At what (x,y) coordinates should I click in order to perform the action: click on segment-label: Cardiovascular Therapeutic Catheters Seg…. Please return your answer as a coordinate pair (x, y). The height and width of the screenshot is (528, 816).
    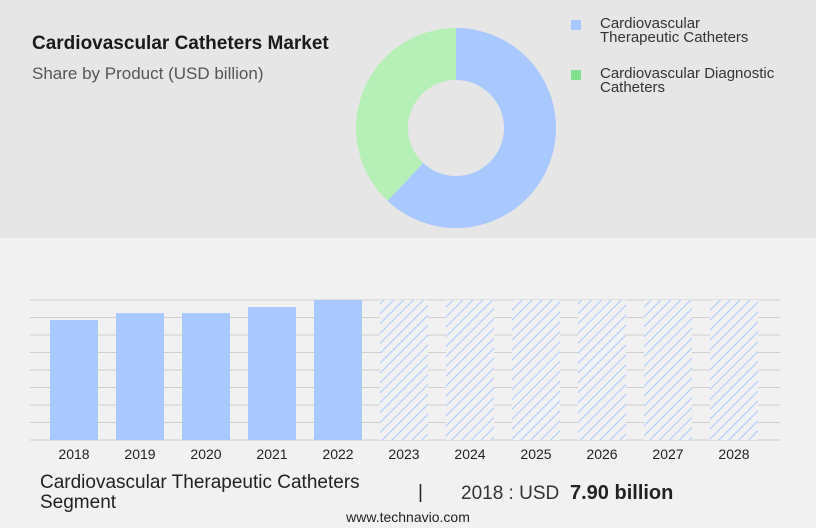
    Looking at the image, I should click on (200, 492).